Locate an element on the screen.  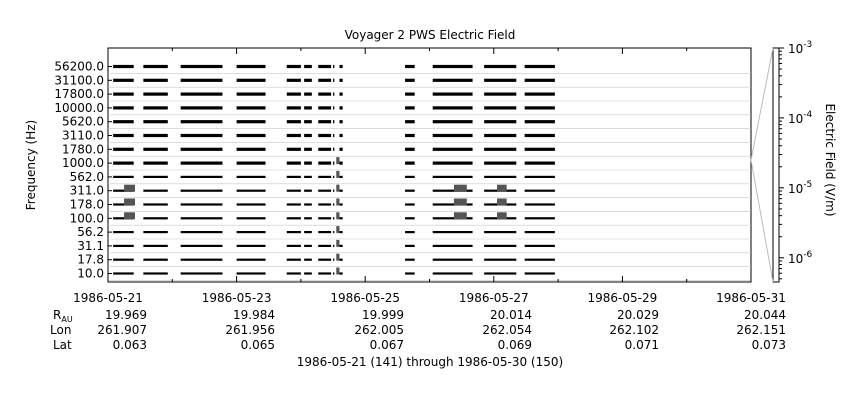
y-tick-label: 17.8 is located at coordinates (90, 260).